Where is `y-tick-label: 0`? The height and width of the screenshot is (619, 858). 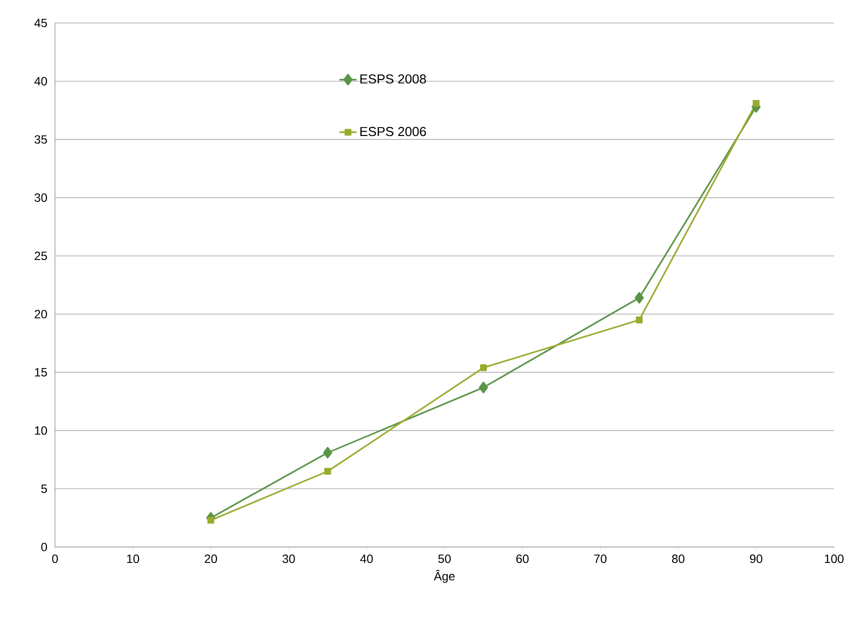 y-tick-label: 0 is located at coordinates (44, 547).